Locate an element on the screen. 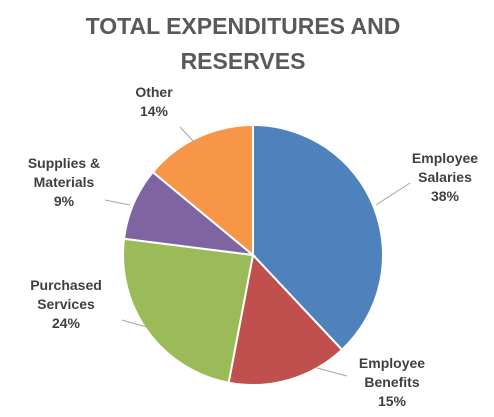  leader-line-other is located at coordinates (188, 136).